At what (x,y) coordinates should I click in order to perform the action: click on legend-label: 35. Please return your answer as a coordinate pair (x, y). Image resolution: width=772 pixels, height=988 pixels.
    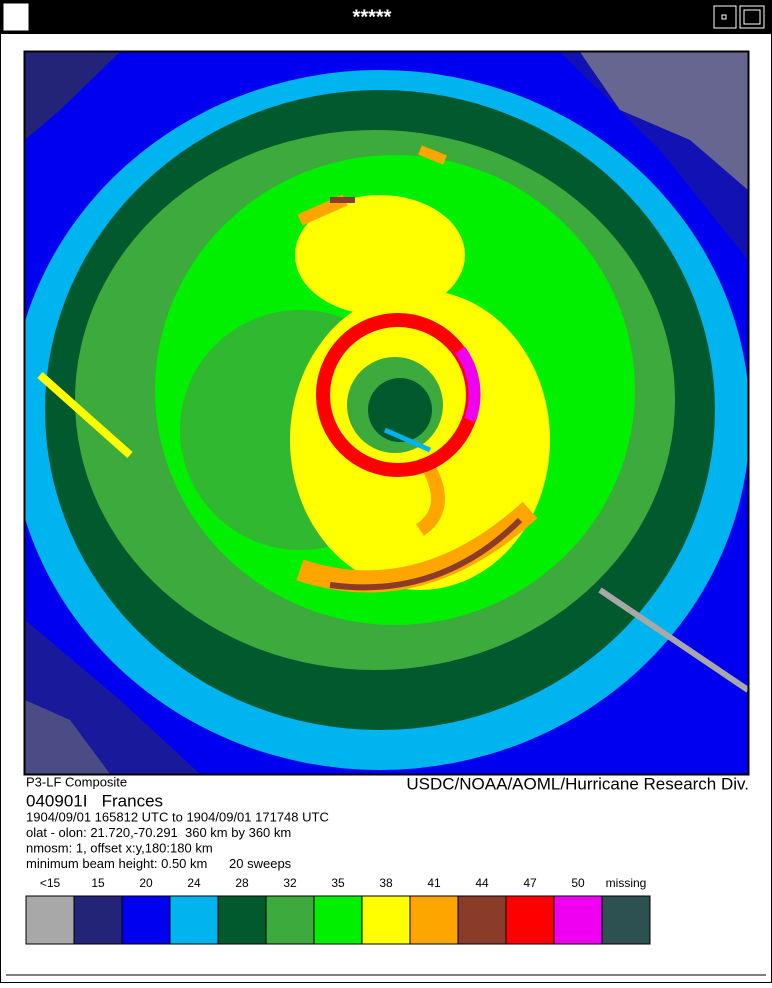
    Looking at the image, I should click on (338, 883).